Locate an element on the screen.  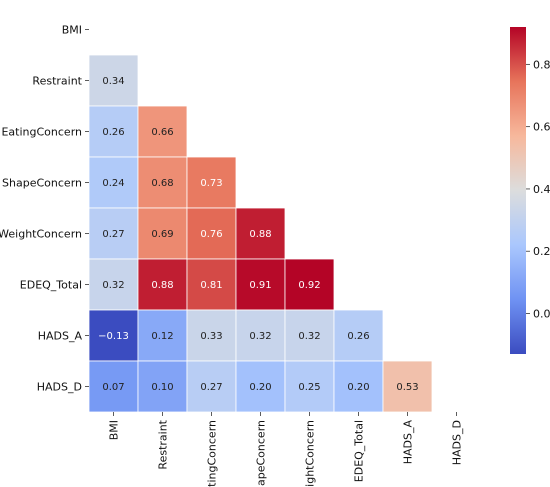
x-tick-label: EatingConcern is located at coordinates (212, 453).